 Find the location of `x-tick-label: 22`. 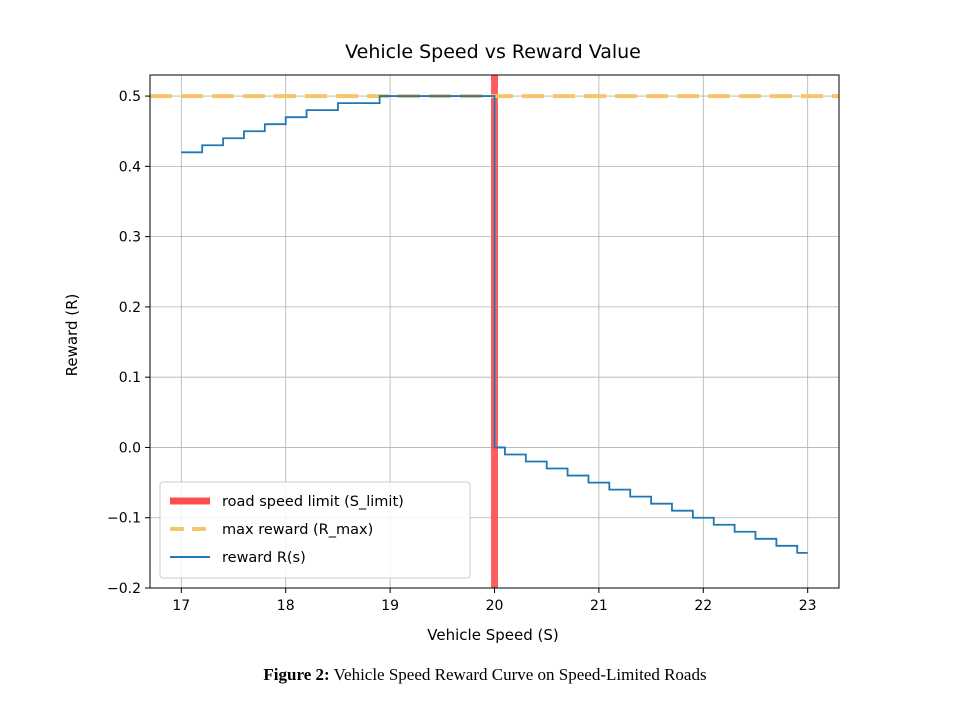

x-tick-label: 22 is located at coordinates (703, 606).